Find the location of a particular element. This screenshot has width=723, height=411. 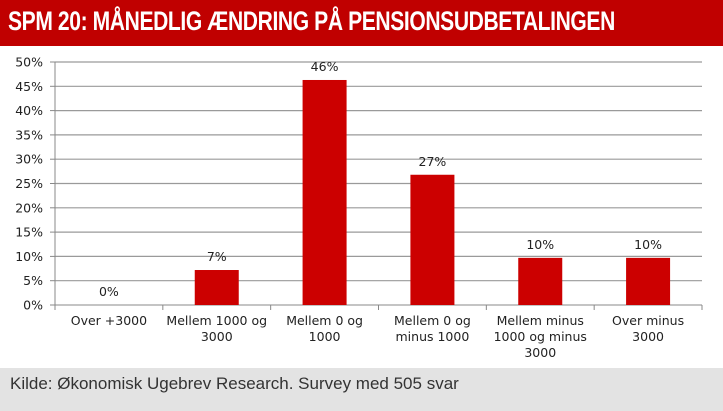

category-label: Mellem 1000 og 3000 is located at coordinates (217, 328).